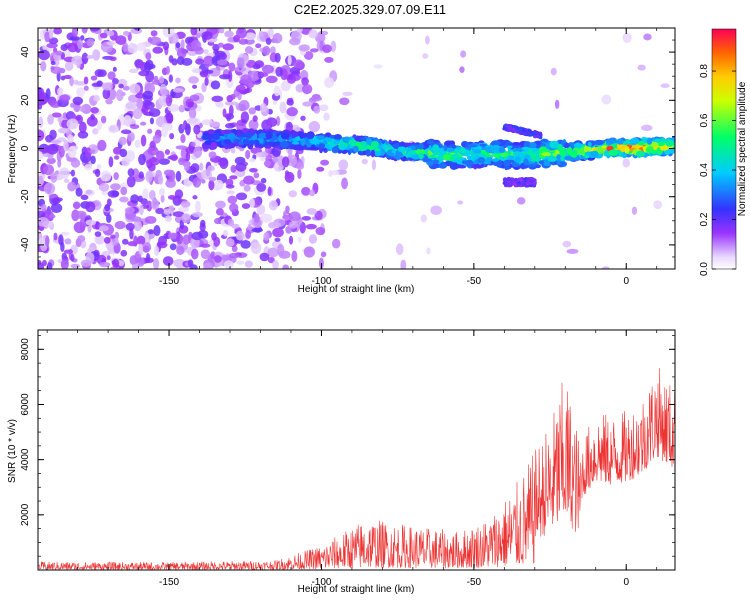 This screenshot has height=605, width=750. I want to click on snr-xtick-label: -50, so click(474, 582).